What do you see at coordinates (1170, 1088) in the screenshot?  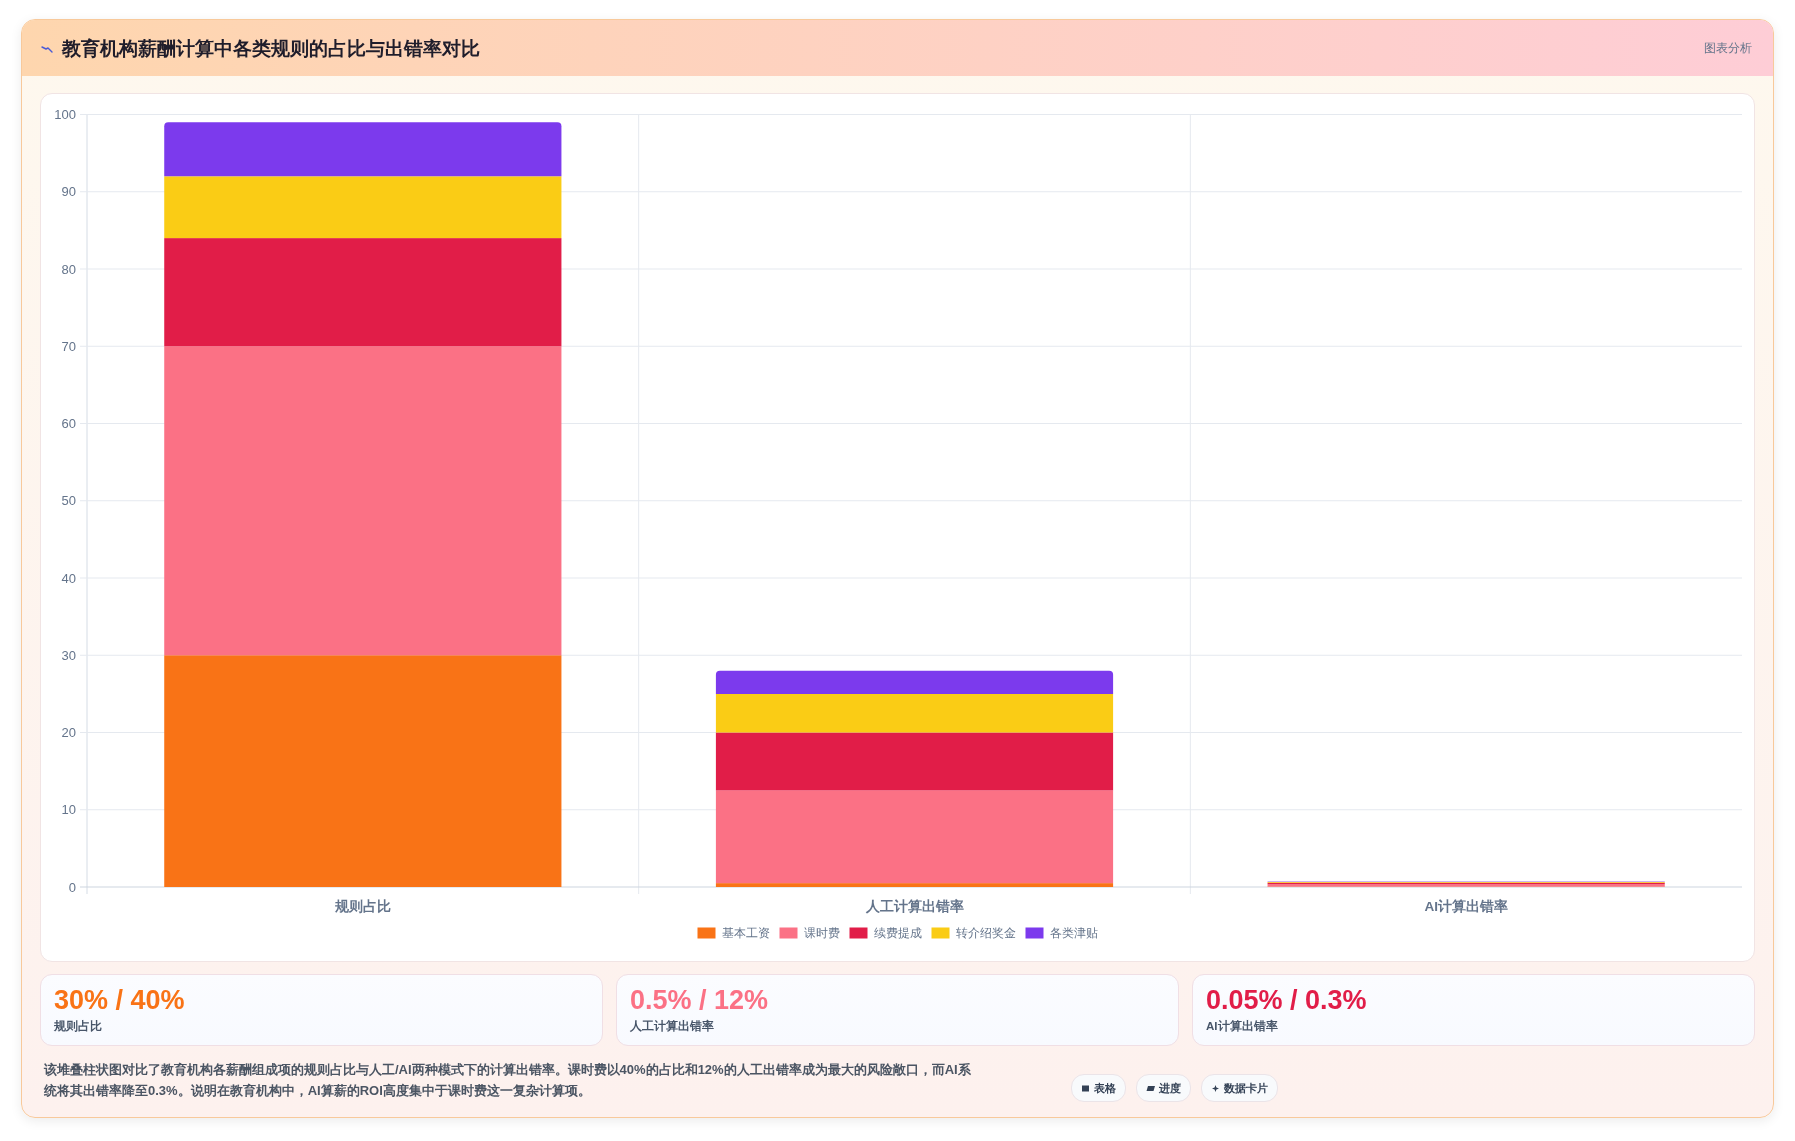 I see `text: 进度` at bounding box center [1170, 1088].